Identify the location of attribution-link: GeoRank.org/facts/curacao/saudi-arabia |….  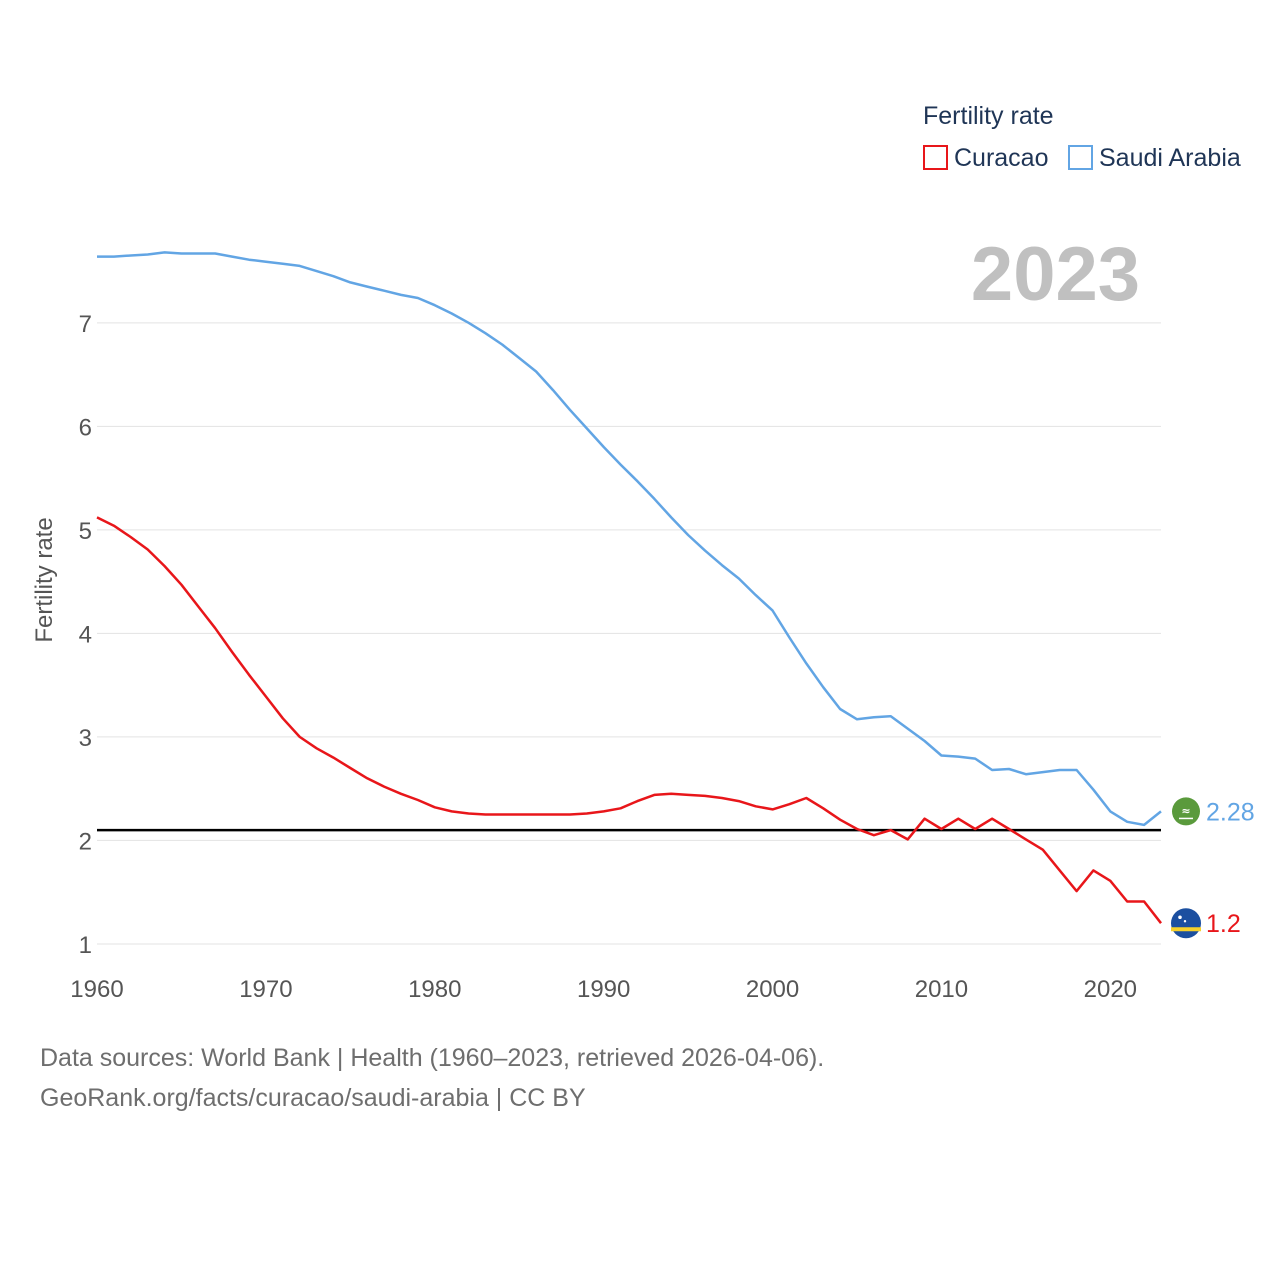
(313, 1098).